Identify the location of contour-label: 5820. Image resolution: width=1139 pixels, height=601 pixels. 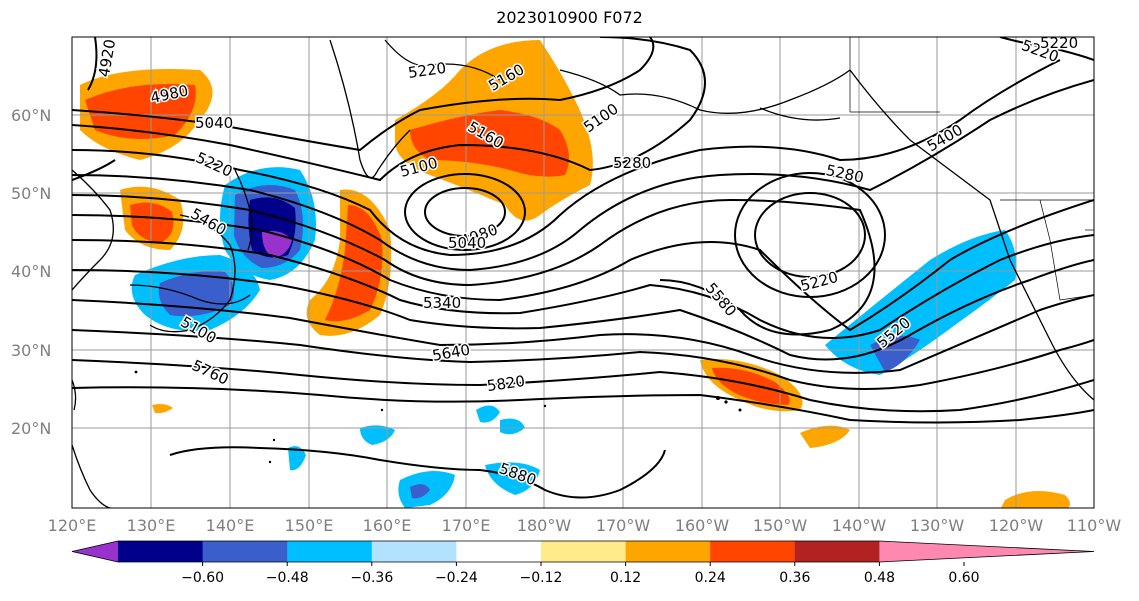
(506, 383).